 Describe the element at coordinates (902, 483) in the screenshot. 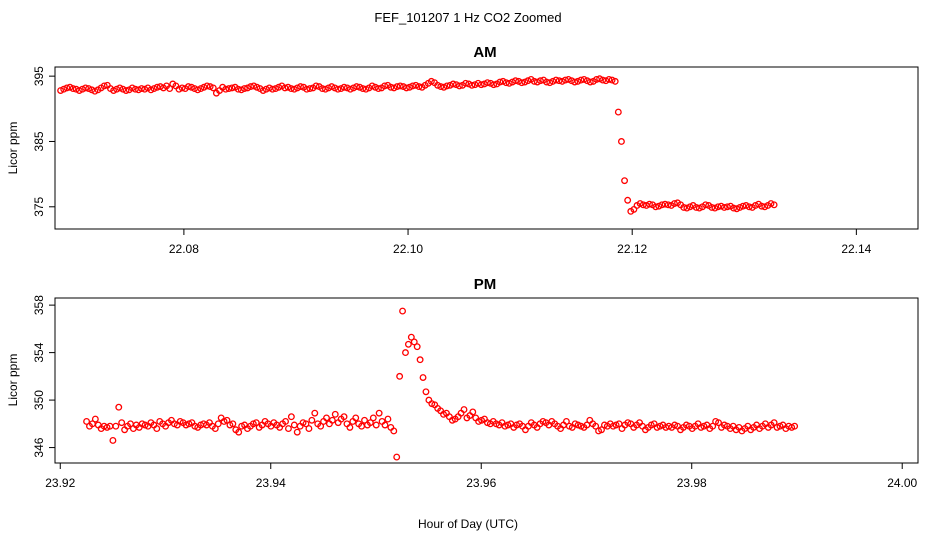

I see `pm-x-tick-label: 24.00` at that location.